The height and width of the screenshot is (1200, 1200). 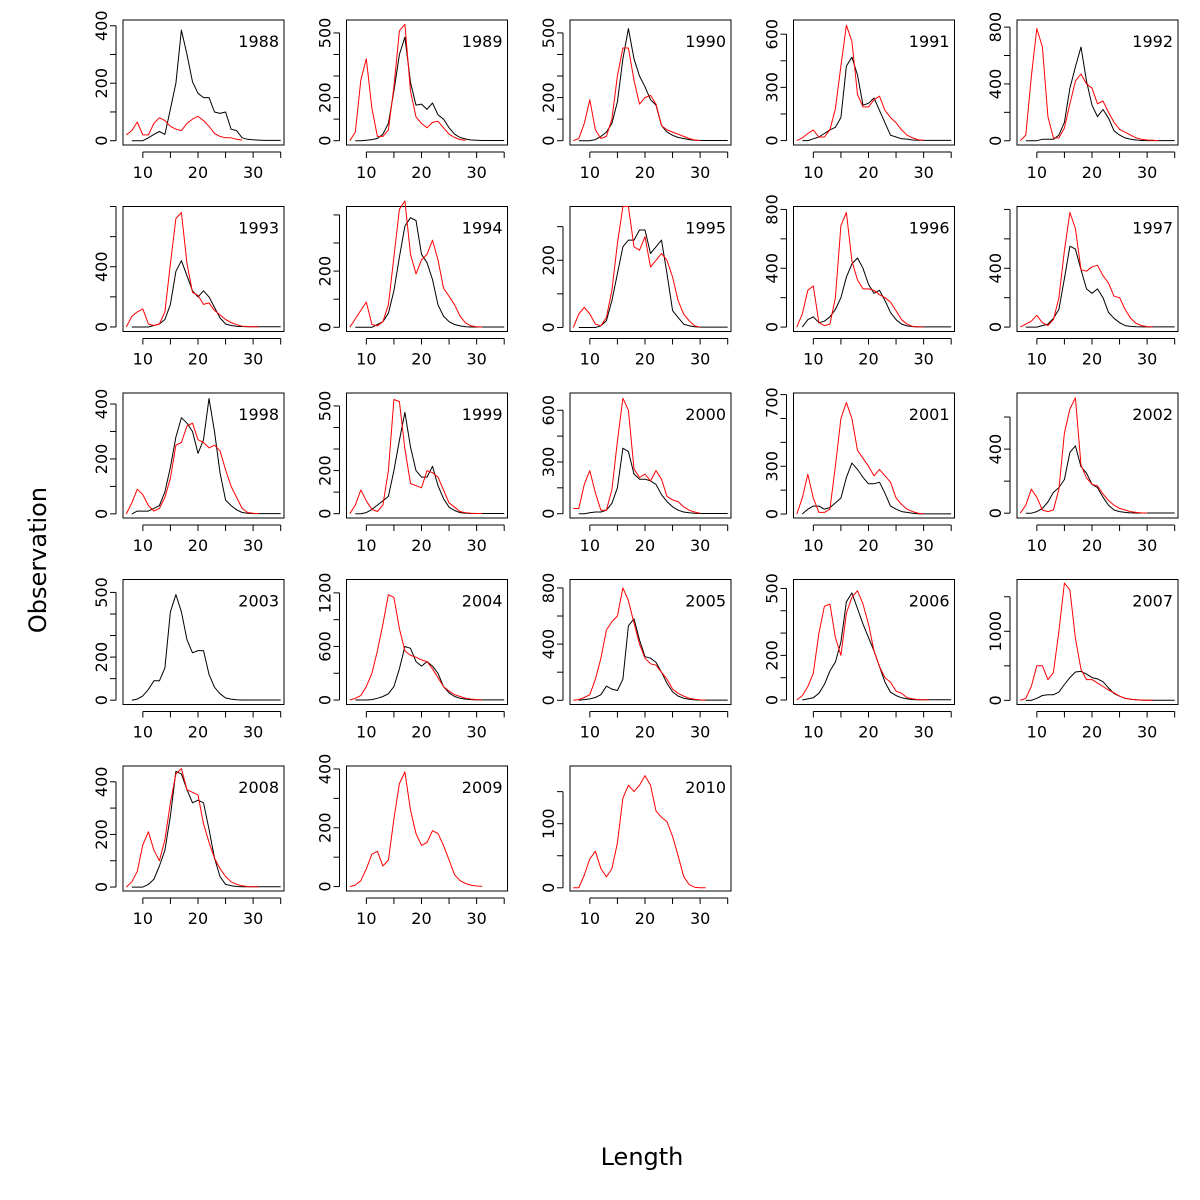 I want to click on y-axis: 0 200, so click(x=328, y=273).